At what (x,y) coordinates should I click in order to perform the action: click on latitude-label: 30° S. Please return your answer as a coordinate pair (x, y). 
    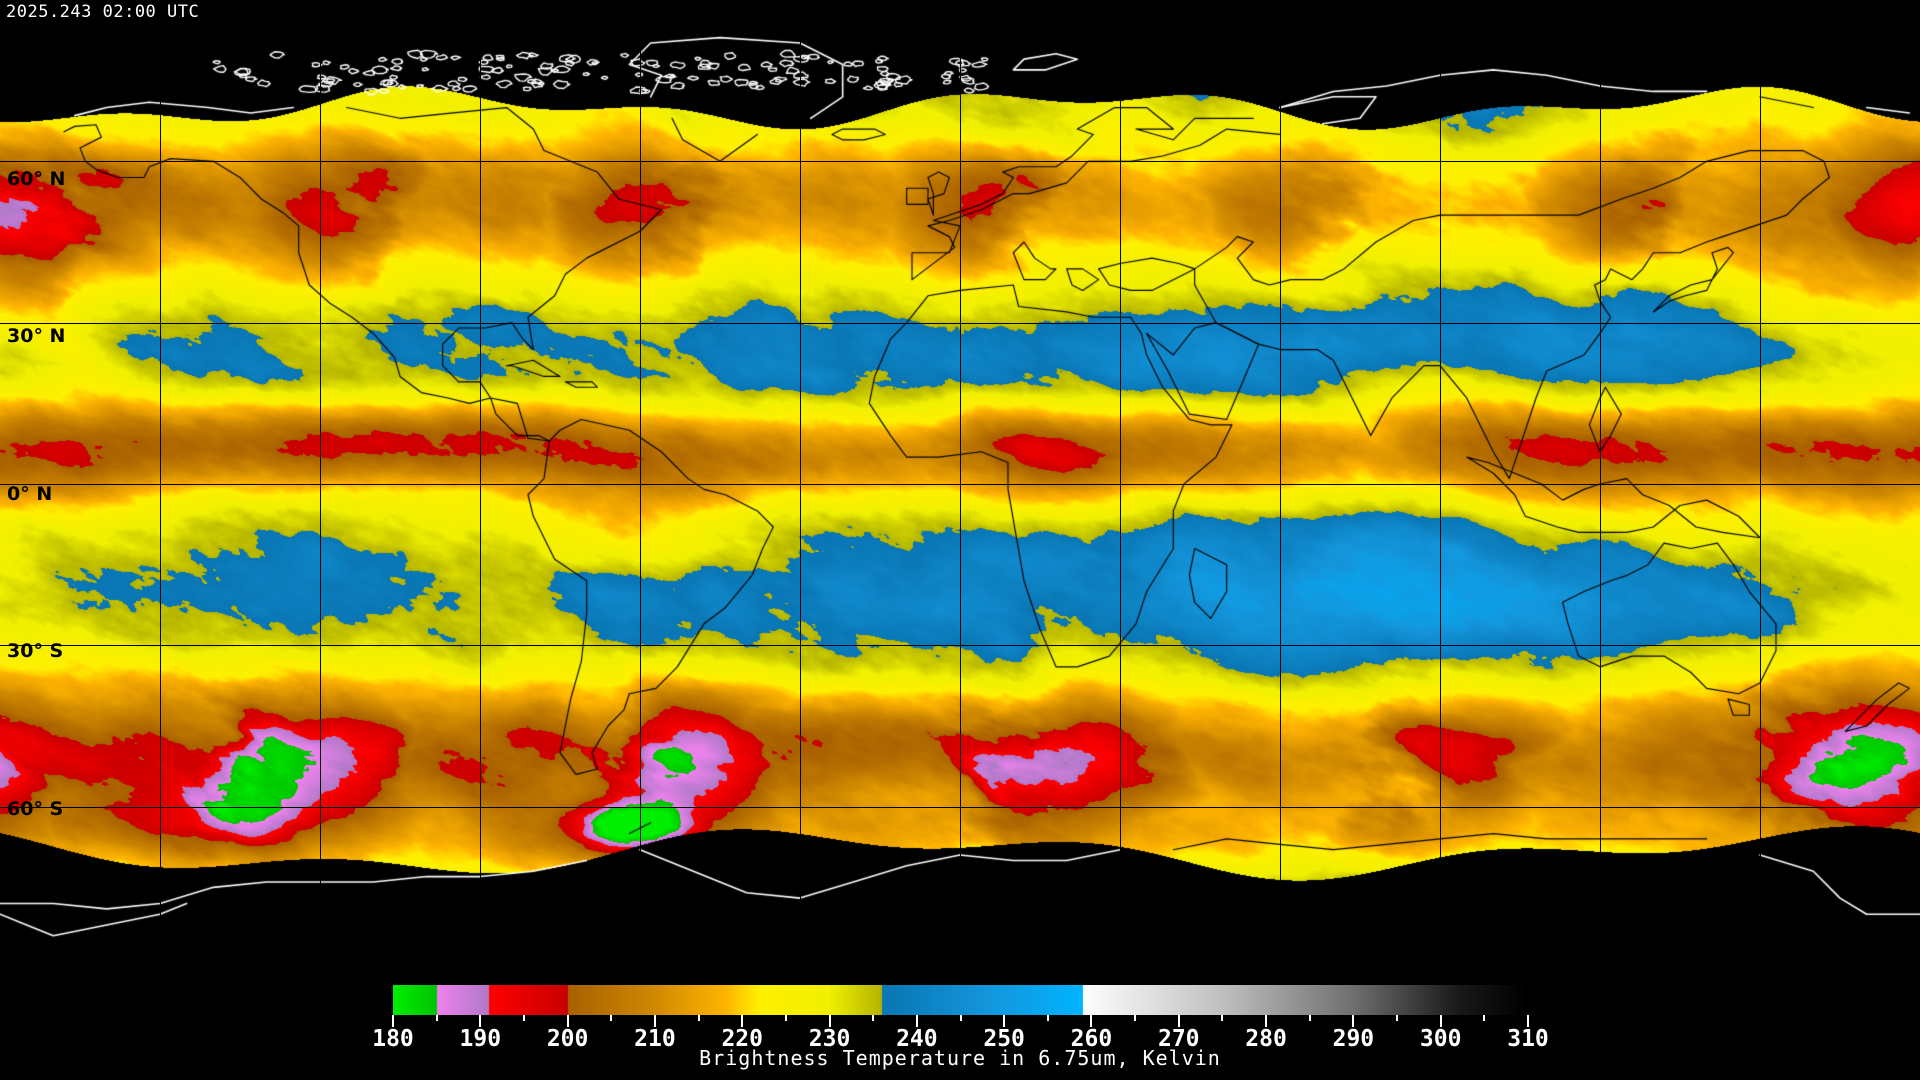
    Looking at the image, I should click on (35, 651).